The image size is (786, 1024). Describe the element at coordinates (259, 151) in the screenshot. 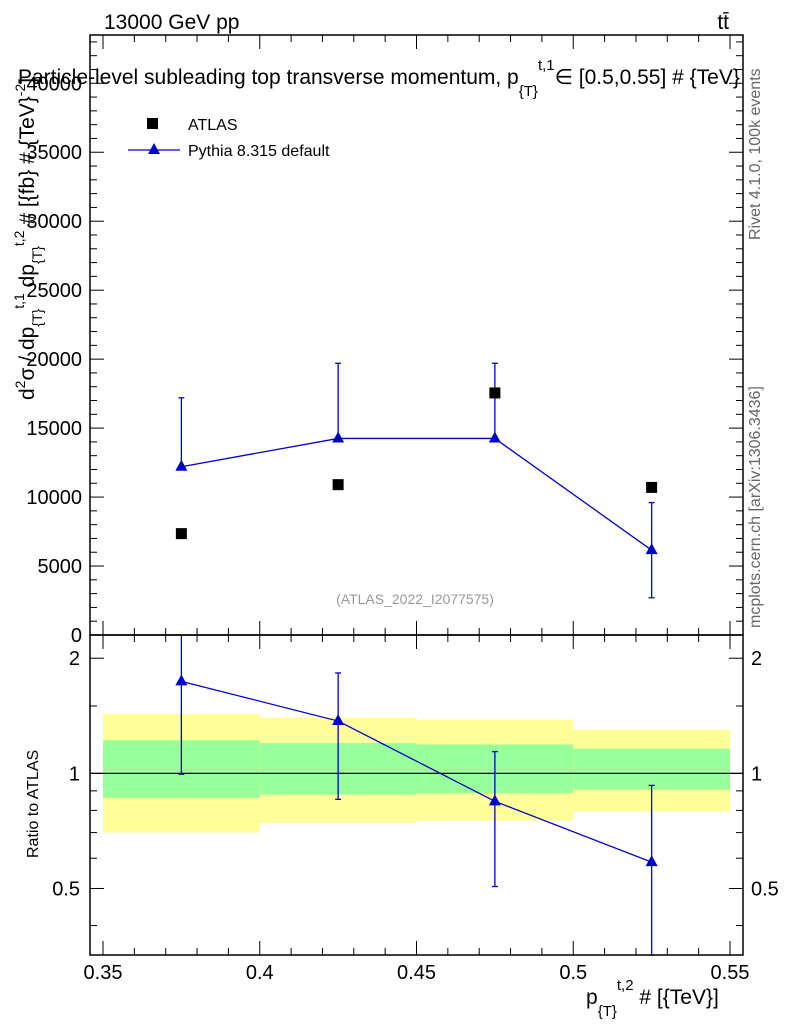

I see `legend-mc-label: Pythia 8.315 default` at that location.